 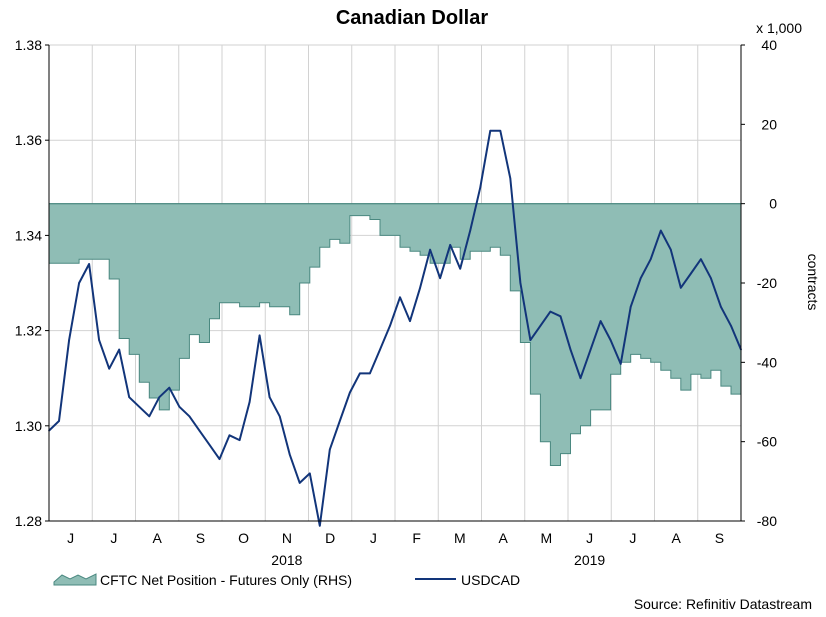 What do you see at coordinates (773, 204) in the screenshot?
I see `right-tick-label: 0` at bounding box center [773, 204].